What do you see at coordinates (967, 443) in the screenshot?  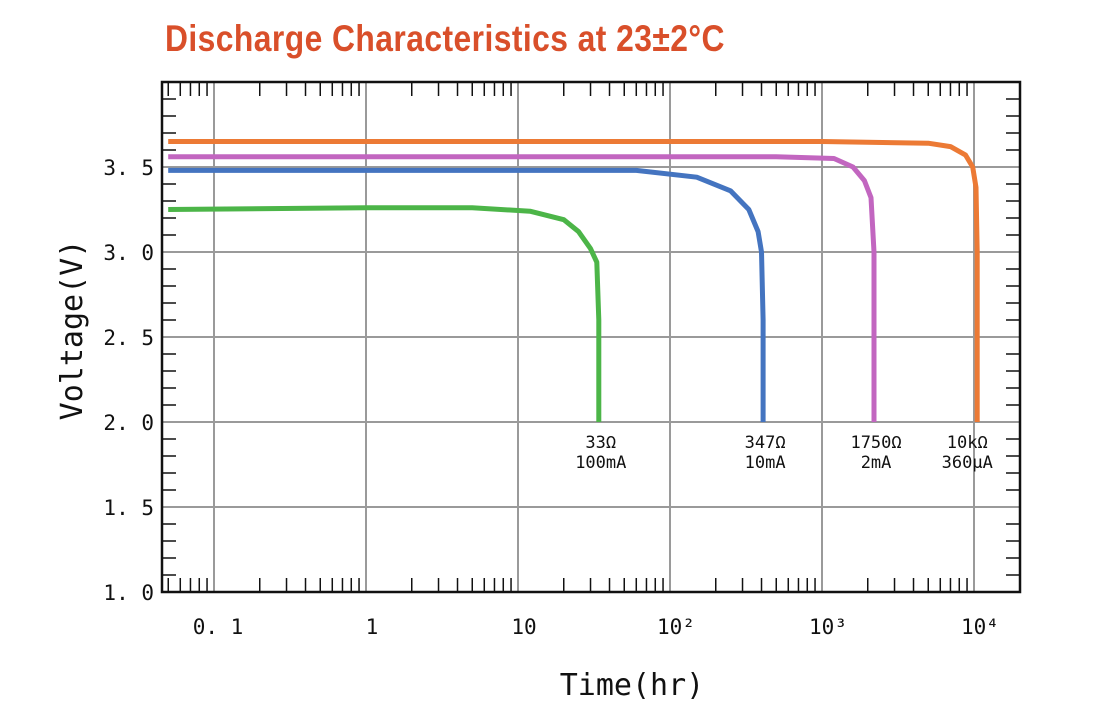 I see `curve-label-4: 10kΩ` at bounding box center [967, 443].